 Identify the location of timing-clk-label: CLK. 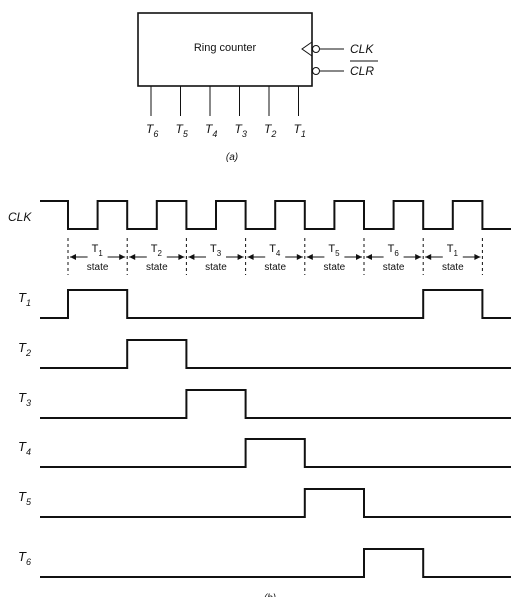
(20, 217).